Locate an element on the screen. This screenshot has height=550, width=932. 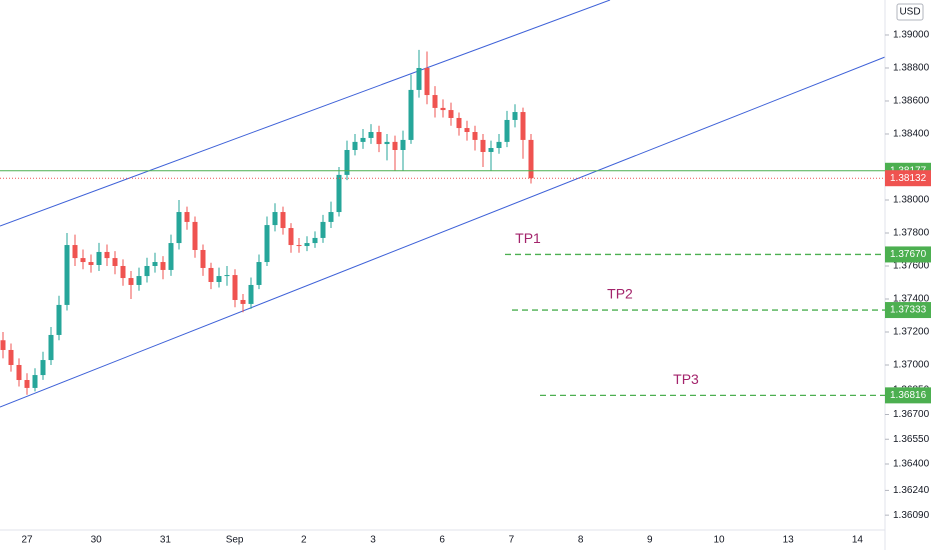
x-tick-label: 30 is located at coordinates (97, 540).